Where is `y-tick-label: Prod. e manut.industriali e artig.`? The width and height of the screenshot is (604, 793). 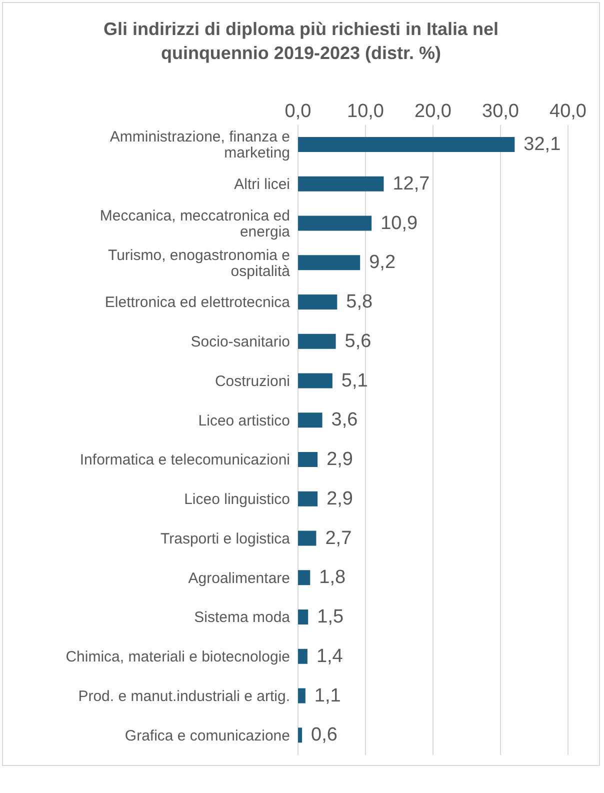
y-tick-label: Prod. e manut.industriali e artig. is located at coordinates (184, 695).